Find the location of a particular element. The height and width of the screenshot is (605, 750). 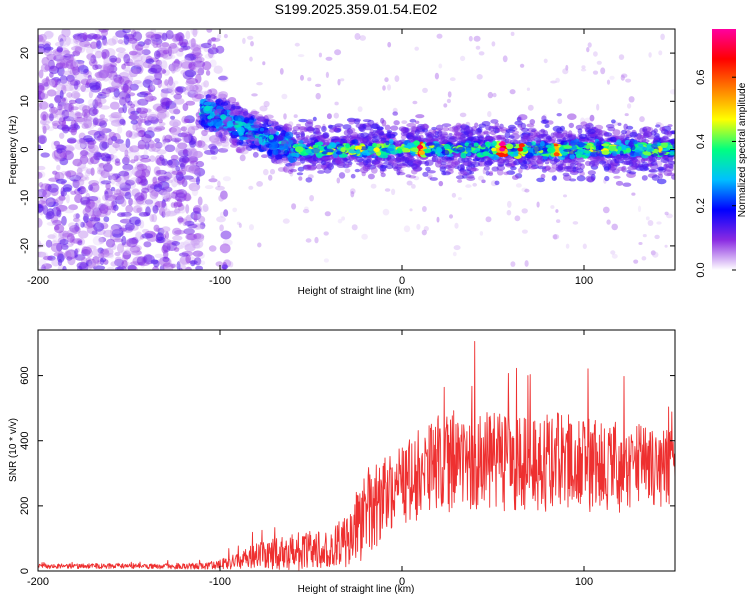

colorbar-tick-label: 0.4 is located at coordinates (701, 141).